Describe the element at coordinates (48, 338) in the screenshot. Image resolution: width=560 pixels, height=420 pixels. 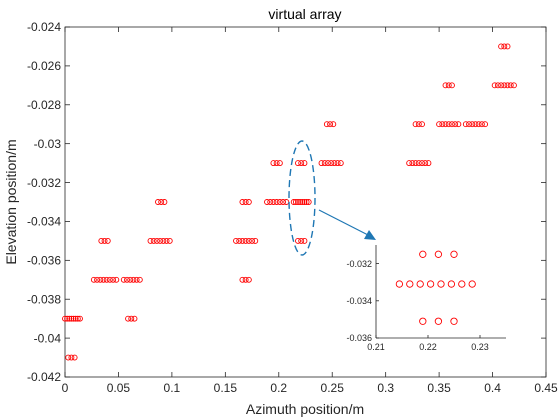
I see `main-y-tick-label: -0.04` at that location.